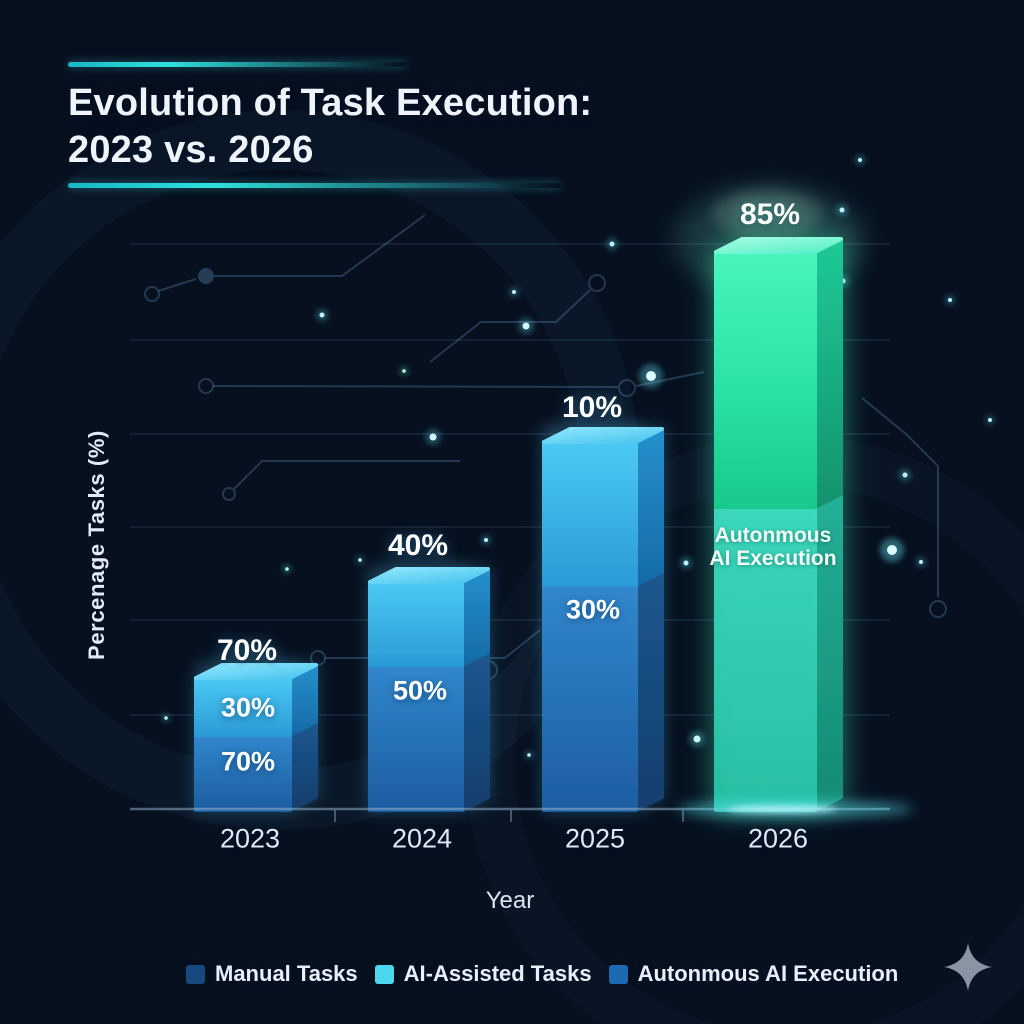 This screenshot has width=1024, height=1024. What do you see at coordinates (422, 838) in the screenshot?
I see `x-tick-2024: 2024` at bounding box center [422, 838].